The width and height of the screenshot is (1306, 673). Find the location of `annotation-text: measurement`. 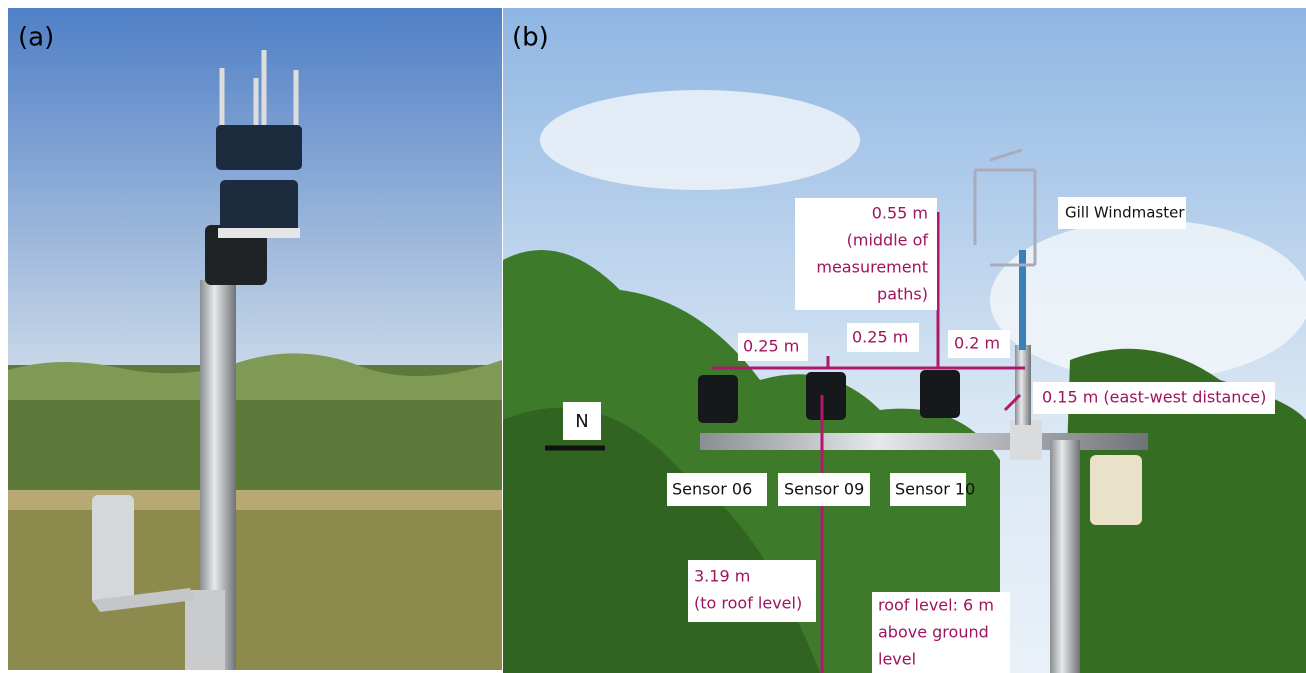

annotation-text: measurement is located at coordinates (872, 267).